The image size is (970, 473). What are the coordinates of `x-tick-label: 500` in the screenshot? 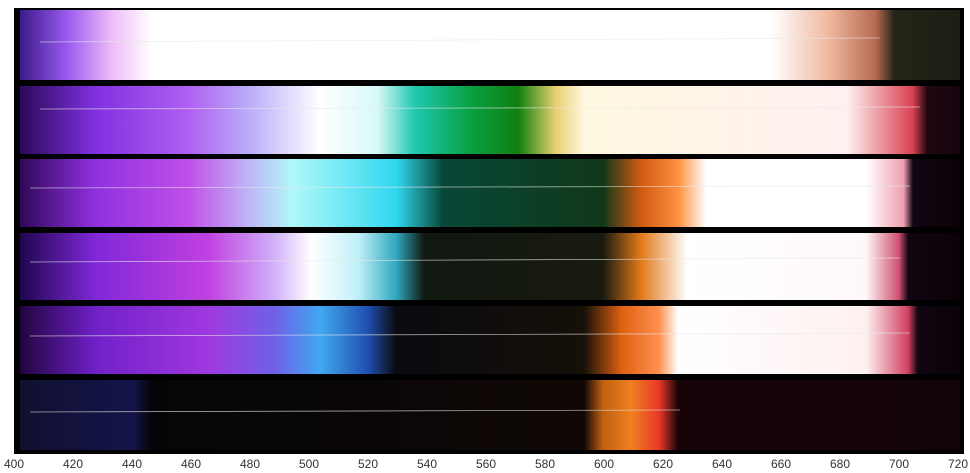 It's located at (309, 464).